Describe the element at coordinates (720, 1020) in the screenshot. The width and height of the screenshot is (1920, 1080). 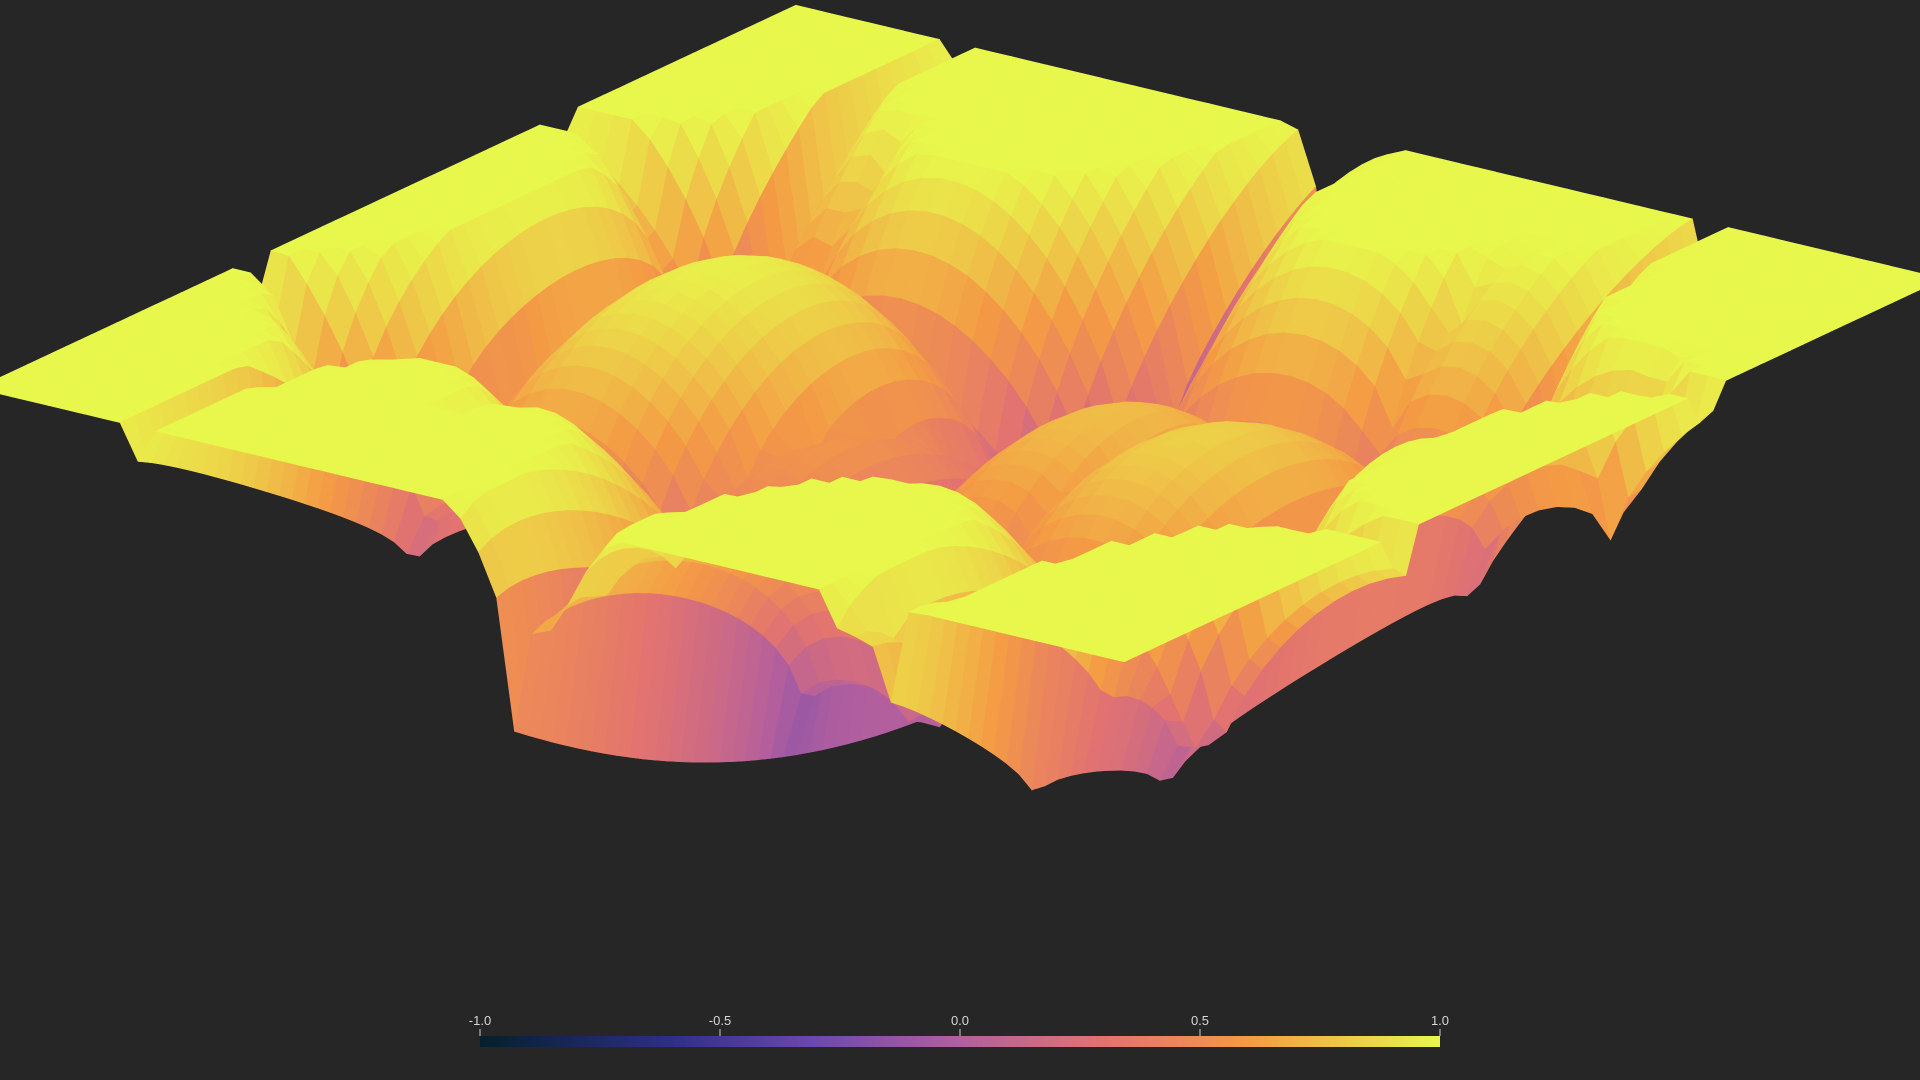
I see `colorbar-tick-label: -0.5` at that location.